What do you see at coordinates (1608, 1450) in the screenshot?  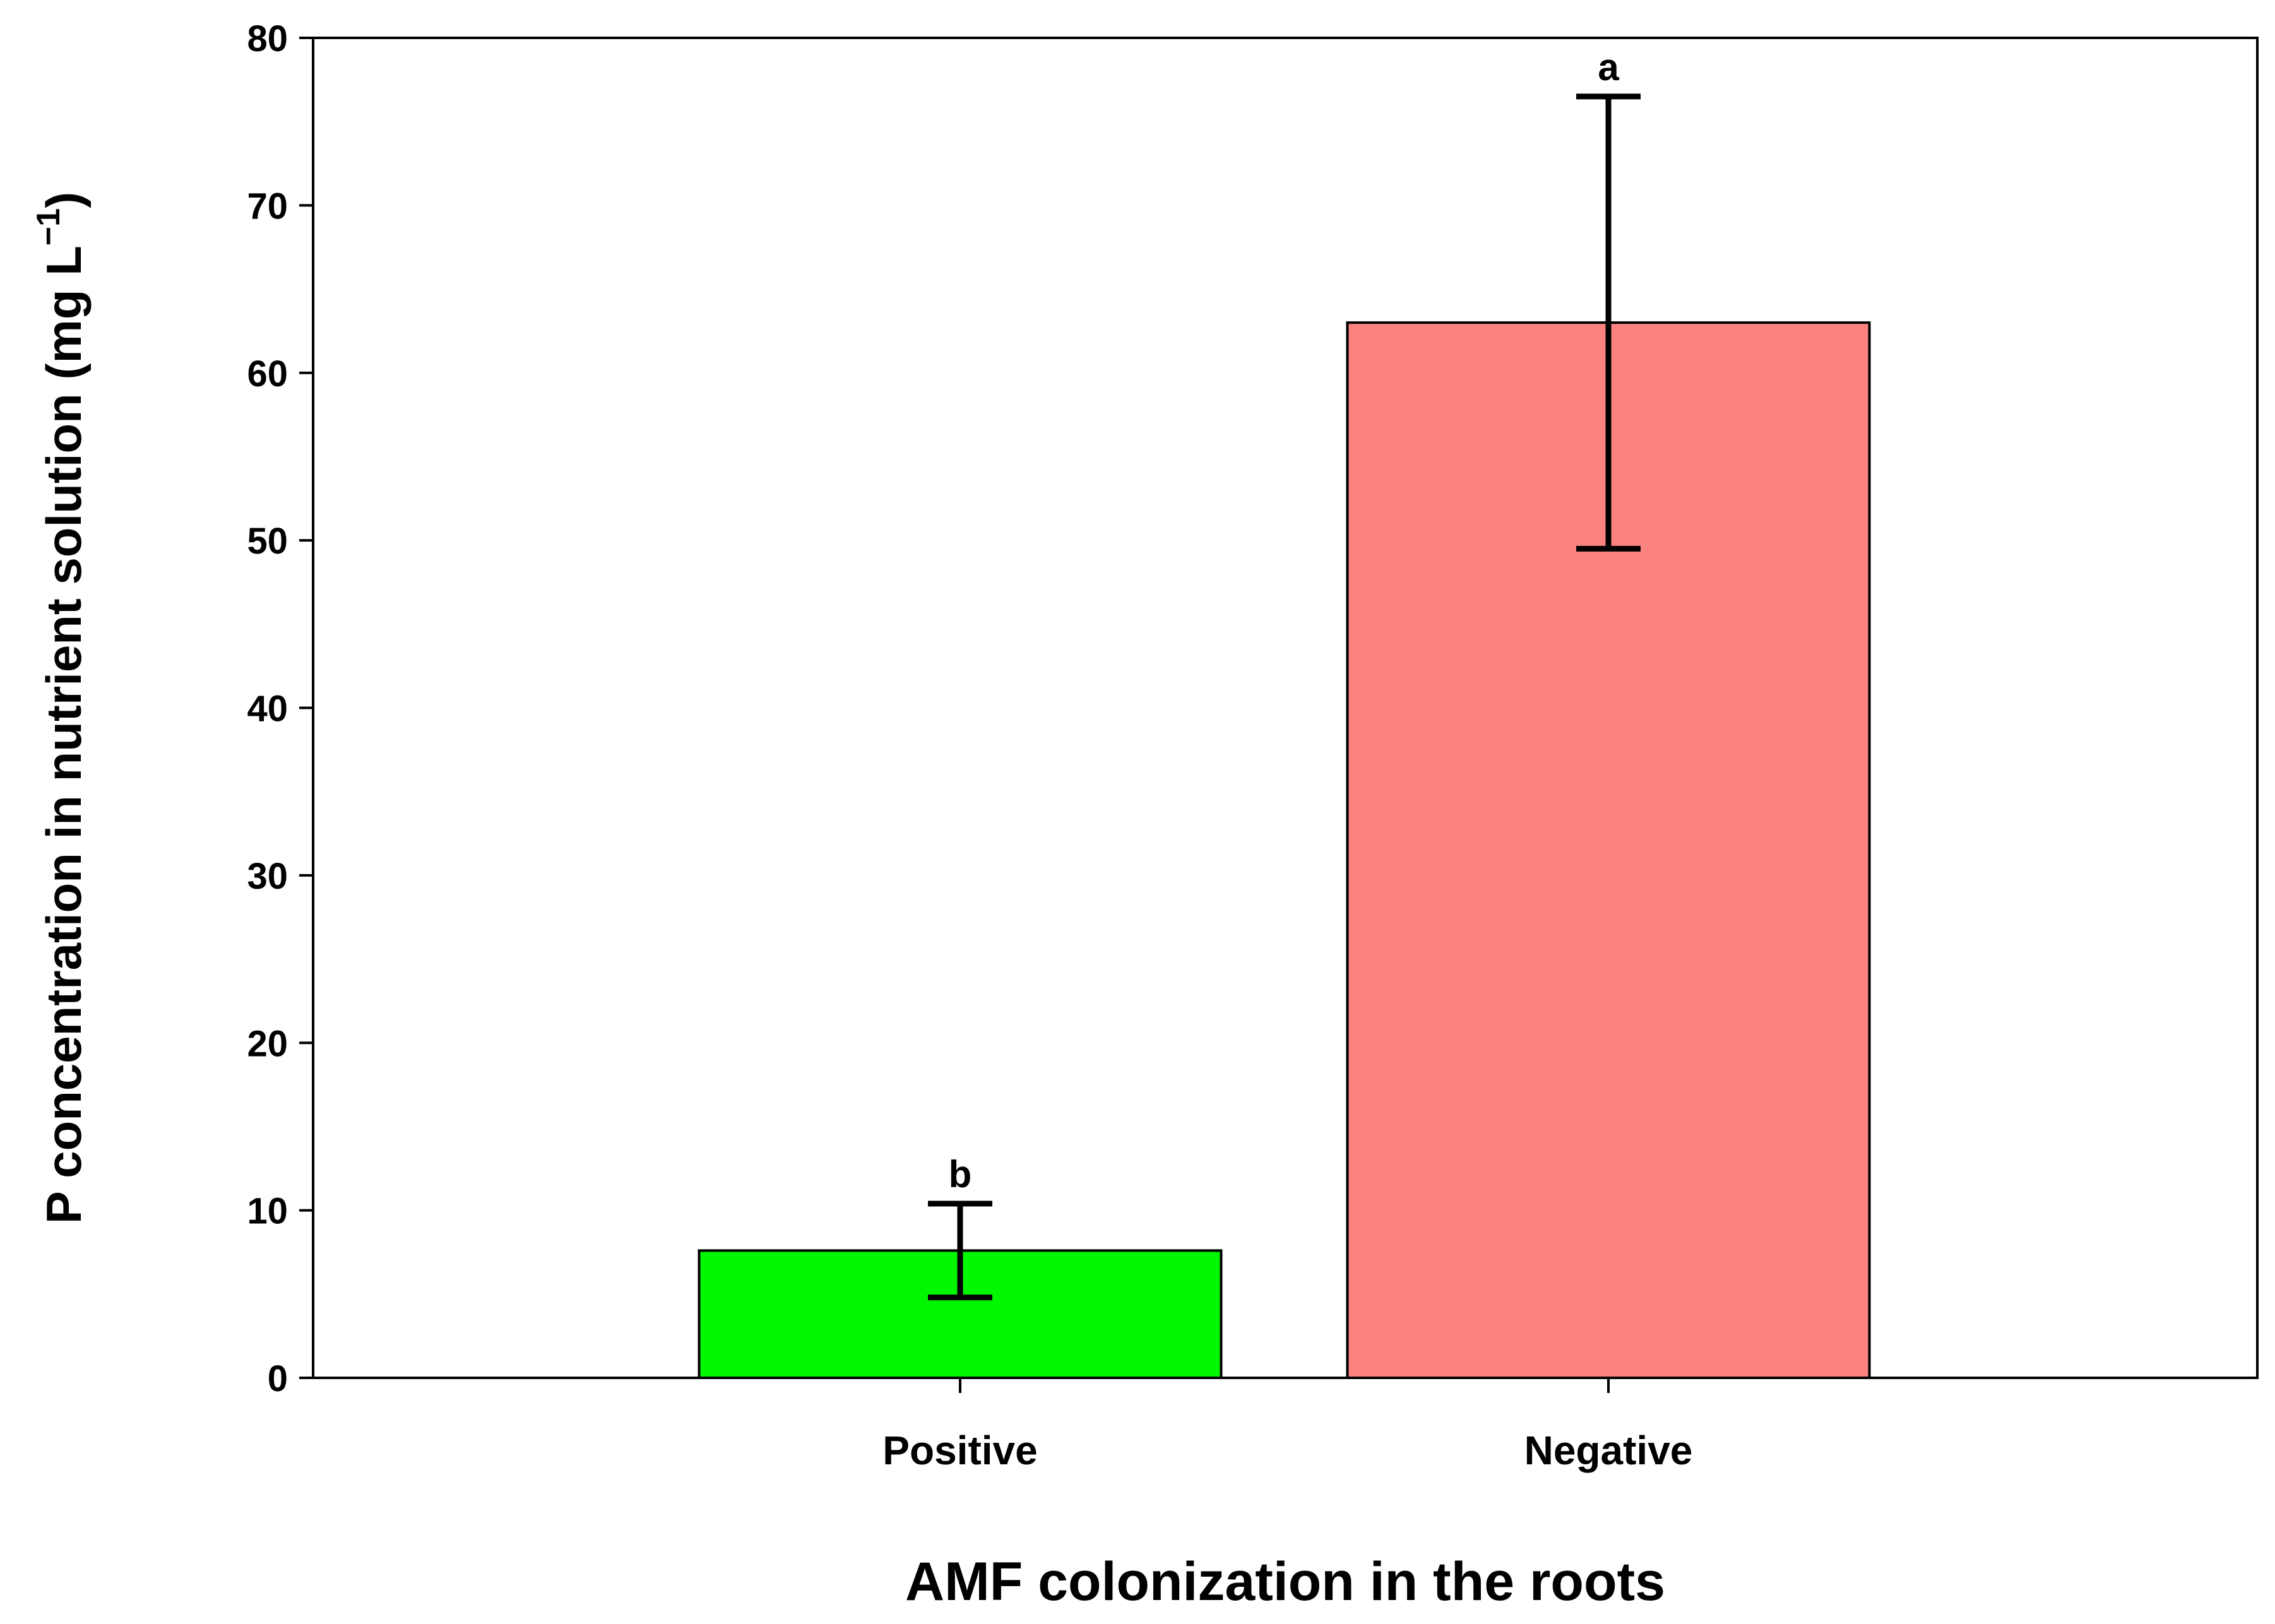 I see `x-tick-label-negative: Negative` at bounding box center [1608, 1450].